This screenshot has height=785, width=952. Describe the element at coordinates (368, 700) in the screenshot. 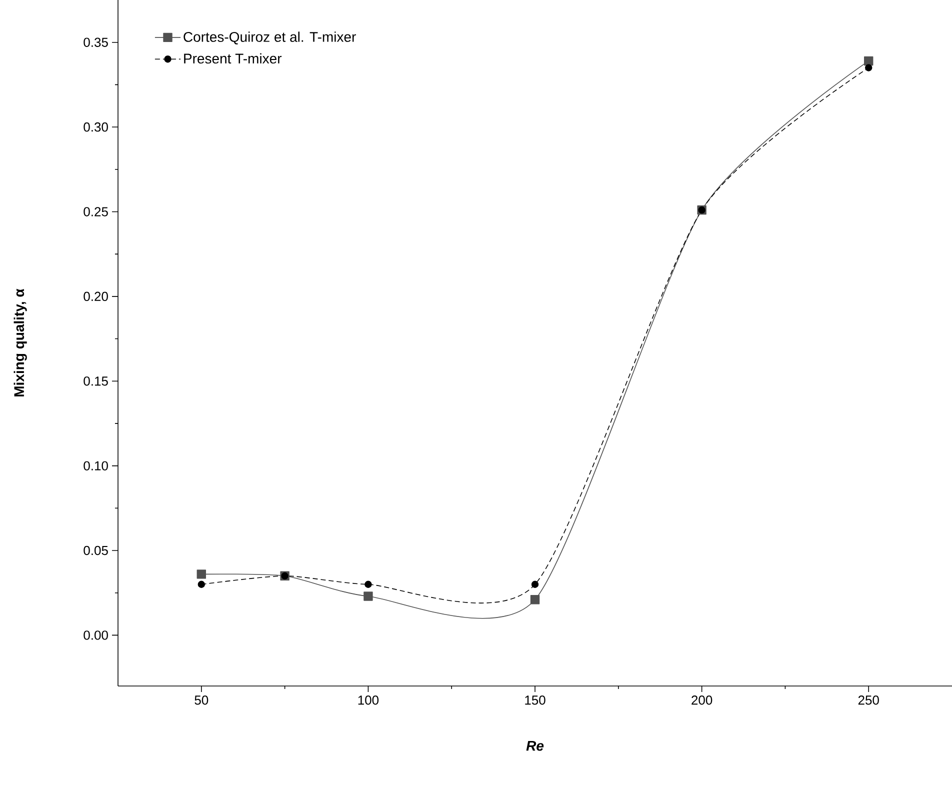

I see `x-tick-label: 100` at that location.